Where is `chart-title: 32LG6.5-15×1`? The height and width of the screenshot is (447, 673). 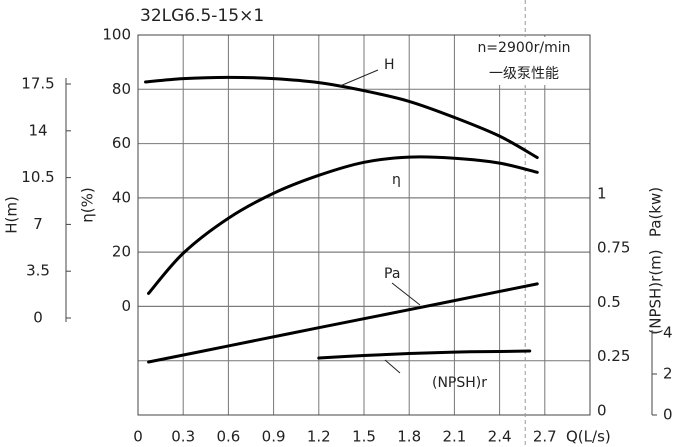 chart-title: 32LG6.5-15×1 is located at coordinates (202, 16).